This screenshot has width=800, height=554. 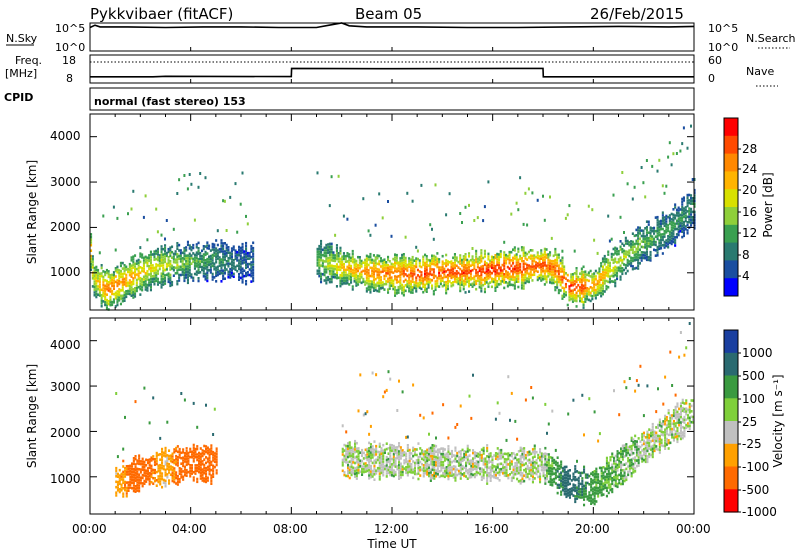 I want to click on power-echo-cell-1978, so click(x=495, y=269).